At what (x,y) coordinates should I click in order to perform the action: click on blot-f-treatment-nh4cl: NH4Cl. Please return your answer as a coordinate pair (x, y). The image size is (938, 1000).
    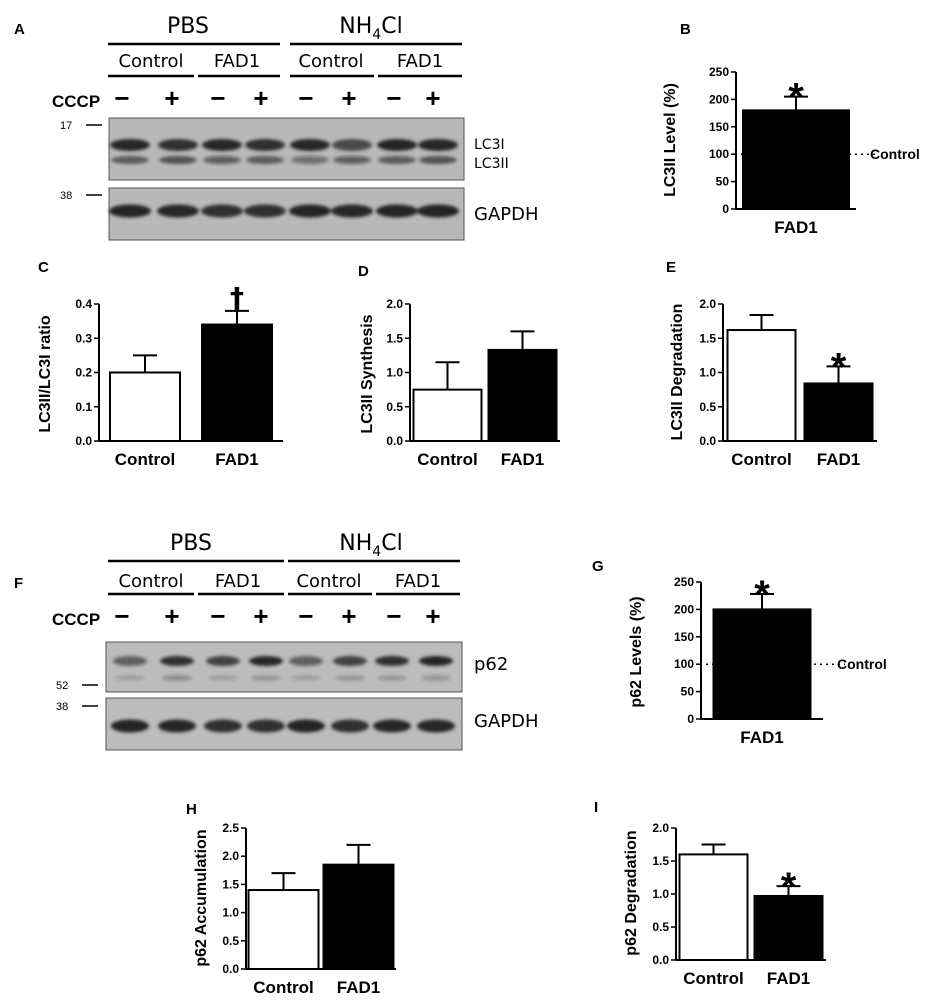
    Looking at the image, I should click on (370, 545).